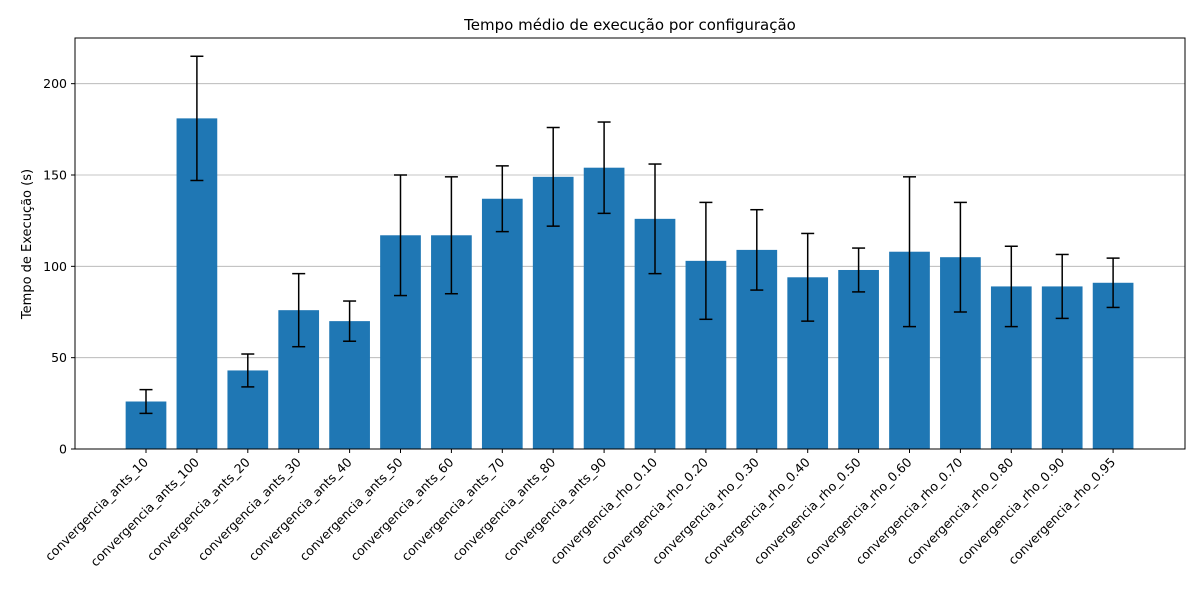  Describe the element at coordinates (198, 508) in the screenshot. I see `x-tick-label: convergencia_ants_20` at that location.